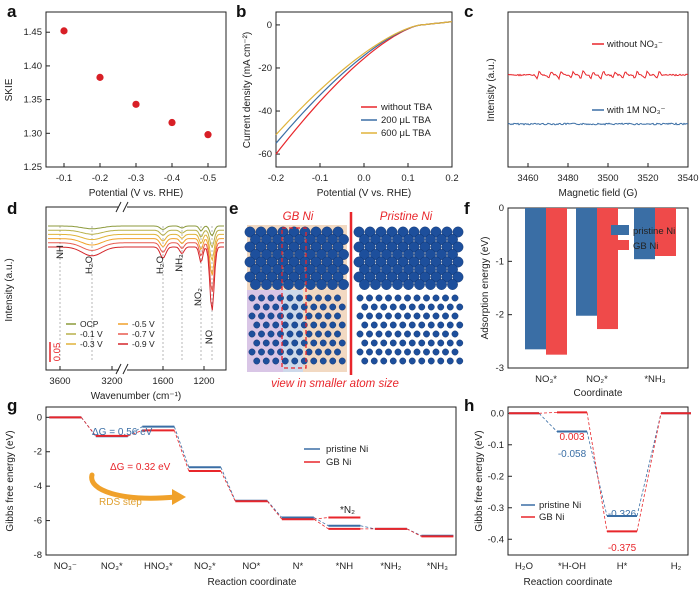 The width and height of the screenshot is (700, 593). What do you see at coordinates (622, 514) in the screenshot?
I see `chart-h-value-pristine-2: -0.326` at bounding box center [622, 514].